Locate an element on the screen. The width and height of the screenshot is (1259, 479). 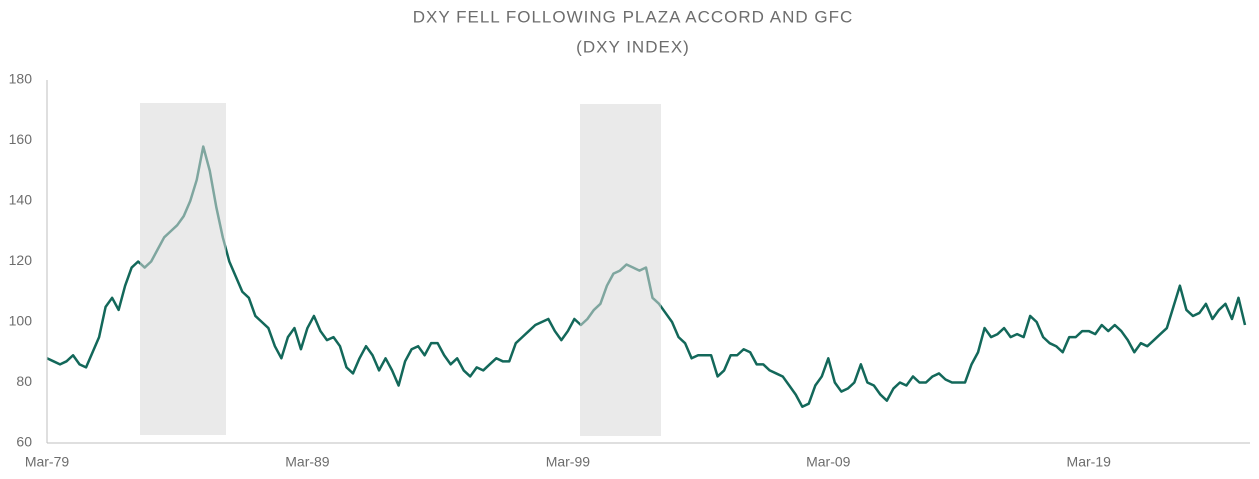
chart-title: DXY FELL FOLLOWING PLAZA ACCORD AND GFC is located at coordinates (633, 16).